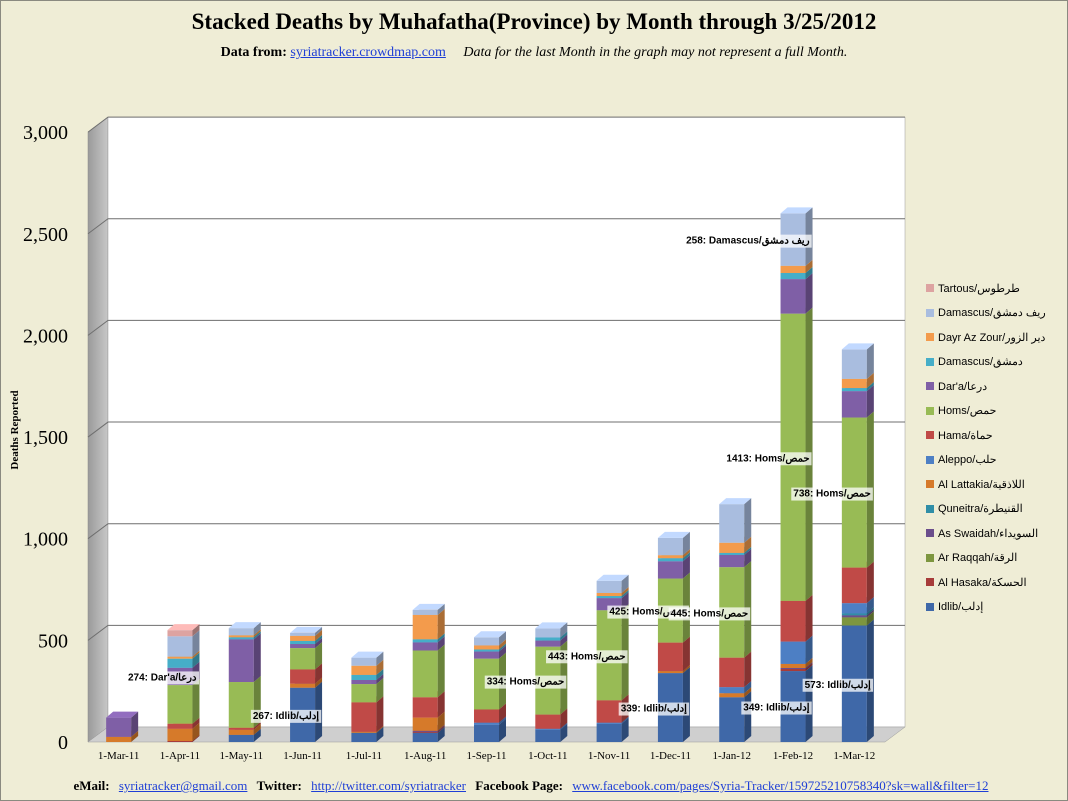 This screenshot has width=1068, height=801. What do you see at coordinates (389, 785) in the screenshot?
I see `twitter-link: http://twitter.com/syriatracker` at bounding box center [389, 785].